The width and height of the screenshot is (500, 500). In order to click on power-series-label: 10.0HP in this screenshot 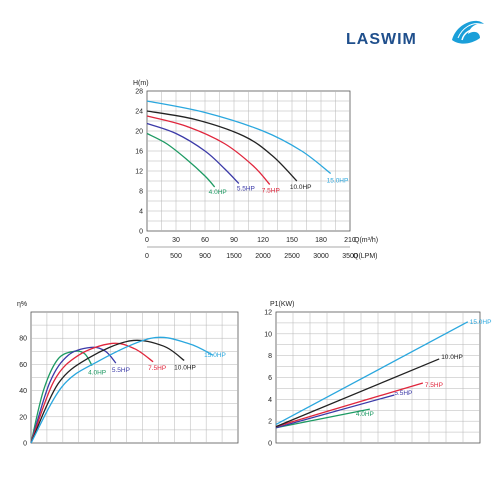, I will do `click(452, 357)`.